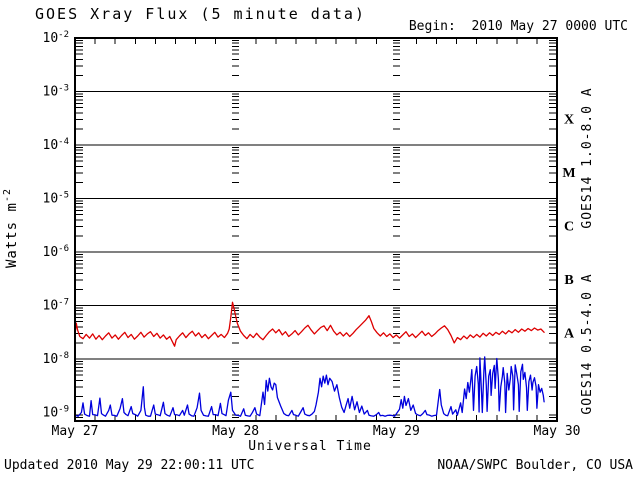 Image resolution: width=640 pixels, height=480 pixels. I want to click on x-axis-tick-labels: May 27 May 28 May 29 May 30, so click(316, 431).